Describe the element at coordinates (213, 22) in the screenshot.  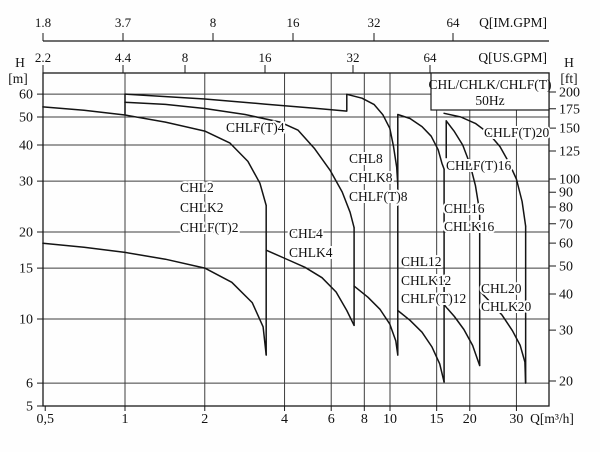
I see `axis-im-tick-label: 8` at that location.